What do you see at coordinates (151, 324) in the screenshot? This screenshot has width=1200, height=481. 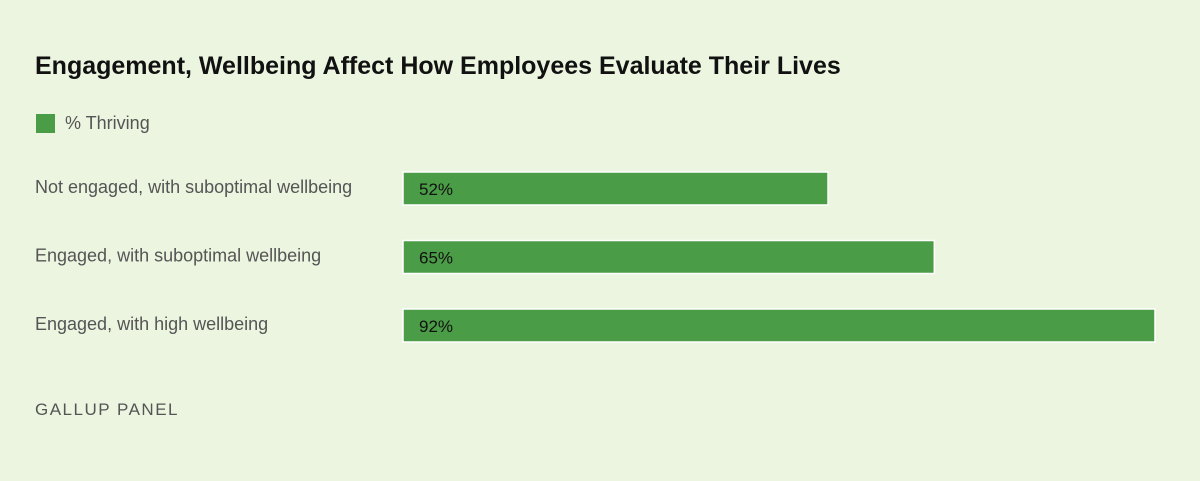 I see `category-label: Engaged, with high wellbeing` at bounding box center [151, 324].